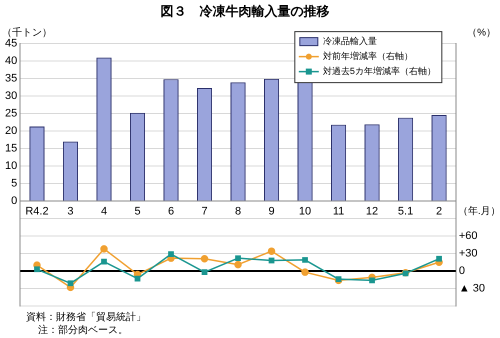  I want to click on x-tick-label: 10, so click(305, 212).